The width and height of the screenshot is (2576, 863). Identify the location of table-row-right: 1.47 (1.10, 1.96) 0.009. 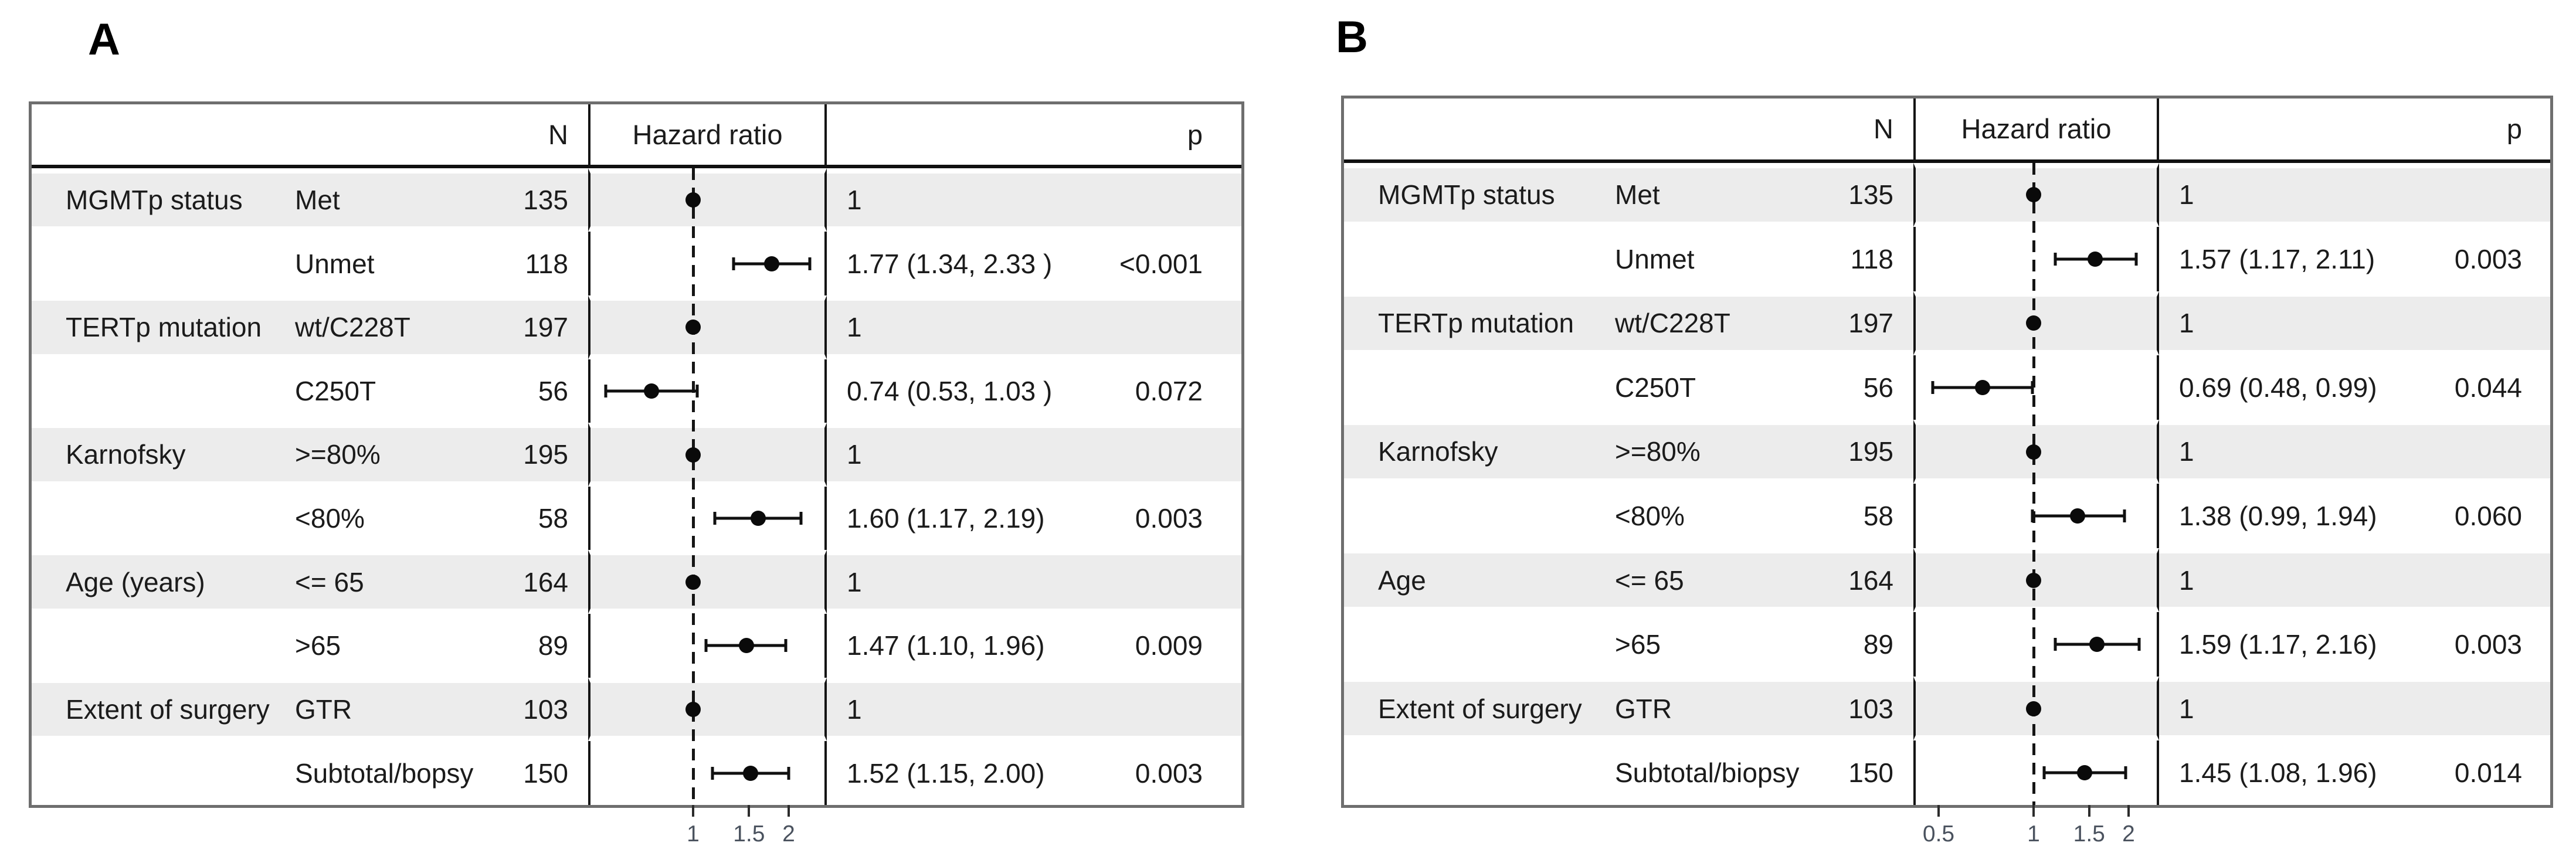
(1034, 646).